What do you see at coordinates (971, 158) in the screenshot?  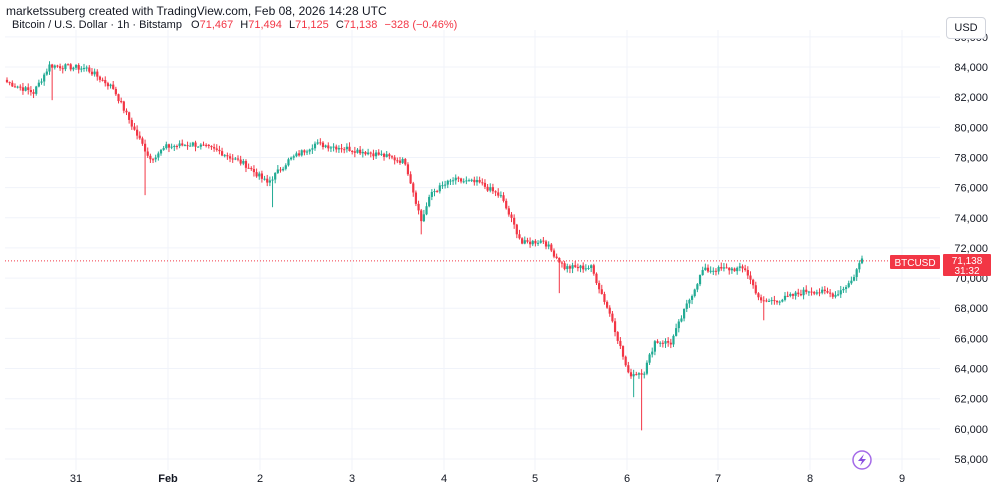 I see `price-tick-label: 78,000` at bounding box center [971, 158].